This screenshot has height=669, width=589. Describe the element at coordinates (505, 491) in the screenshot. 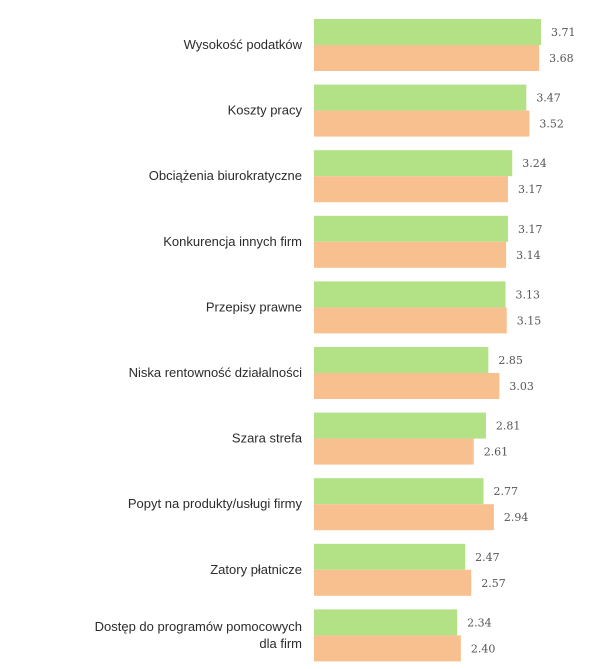

I see `value-label: 2.77` at that location.